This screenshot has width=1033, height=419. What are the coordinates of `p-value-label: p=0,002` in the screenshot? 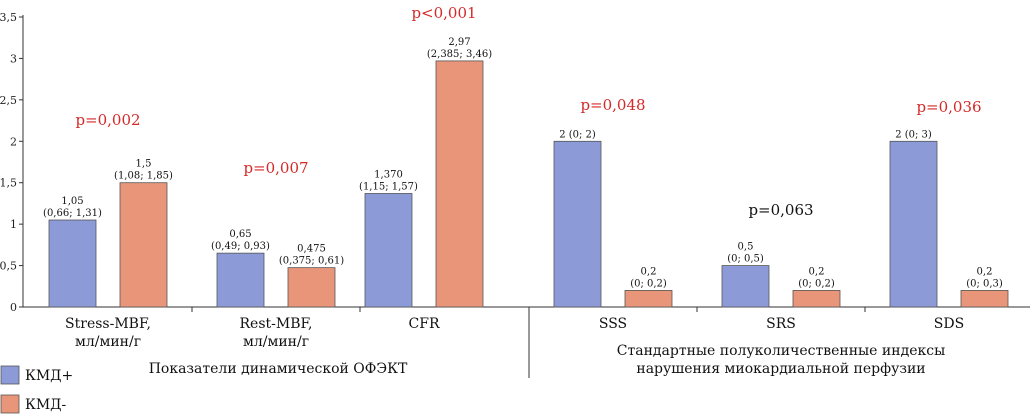 It's located at (107, 120).